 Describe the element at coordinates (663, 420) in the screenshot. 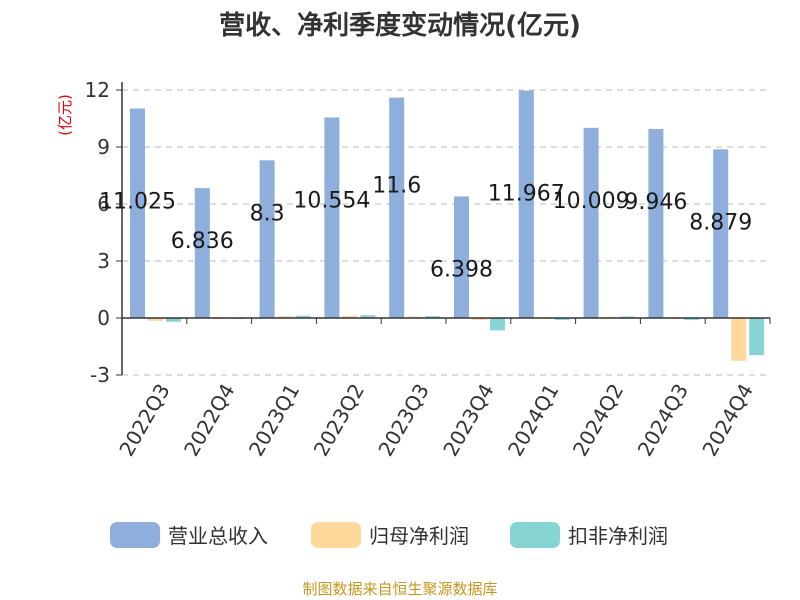

I see `x-tick-label: 2024Q3` at that location.